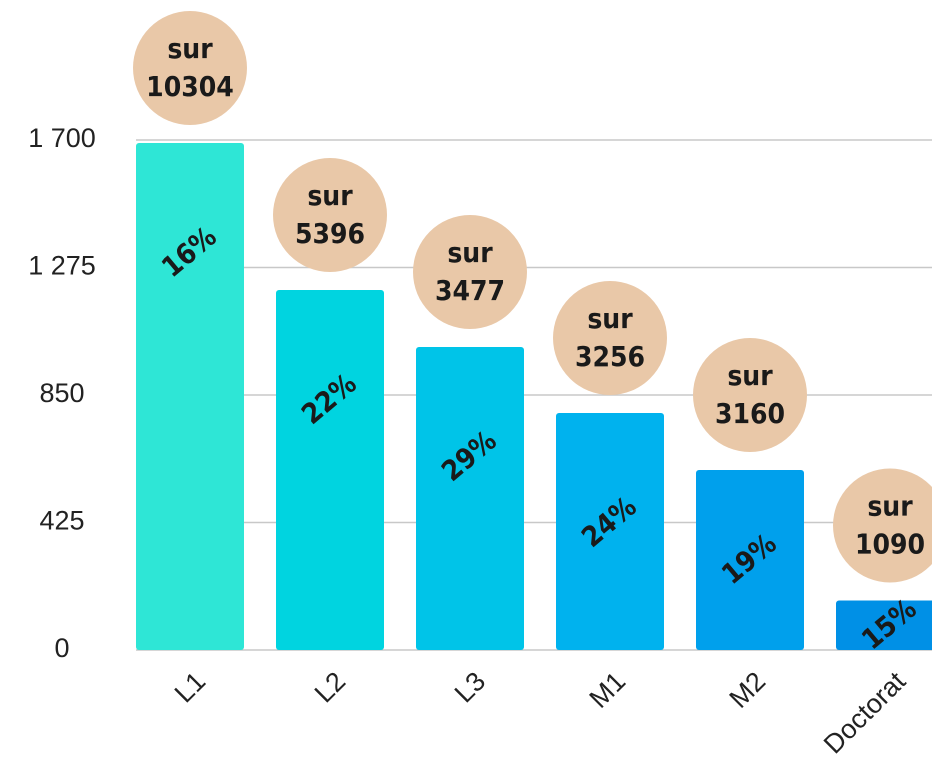 This screenshot has width=932, height=771. I want to click on x-tick-label: M2, so click(748, 690).